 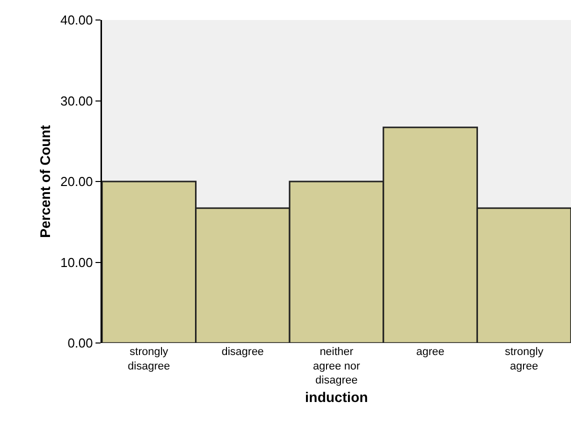 What do you see at coordinates (336, 366) in the screenshot?
I see `x-tick-label: neither agree nor disagree` at bounding box center [336, 366].